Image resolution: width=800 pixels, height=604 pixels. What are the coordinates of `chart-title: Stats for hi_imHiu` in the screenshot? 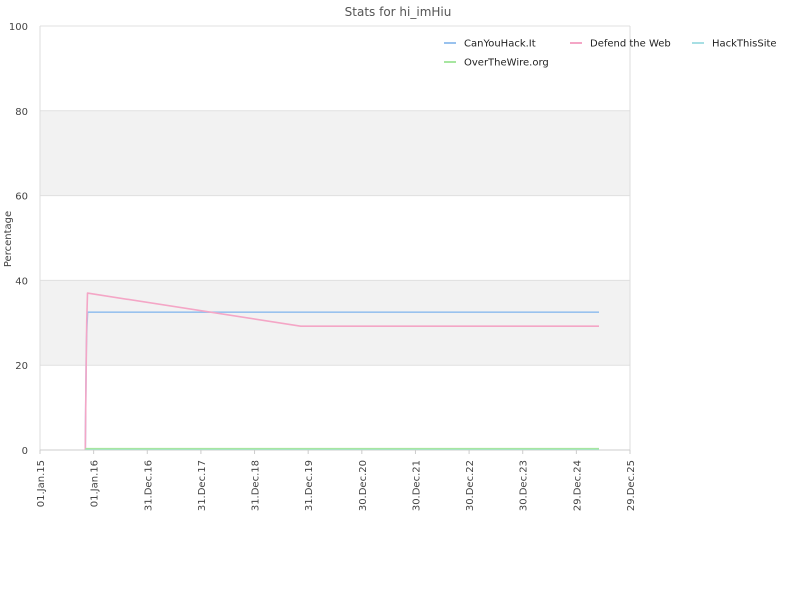 It's located at (398, 12).